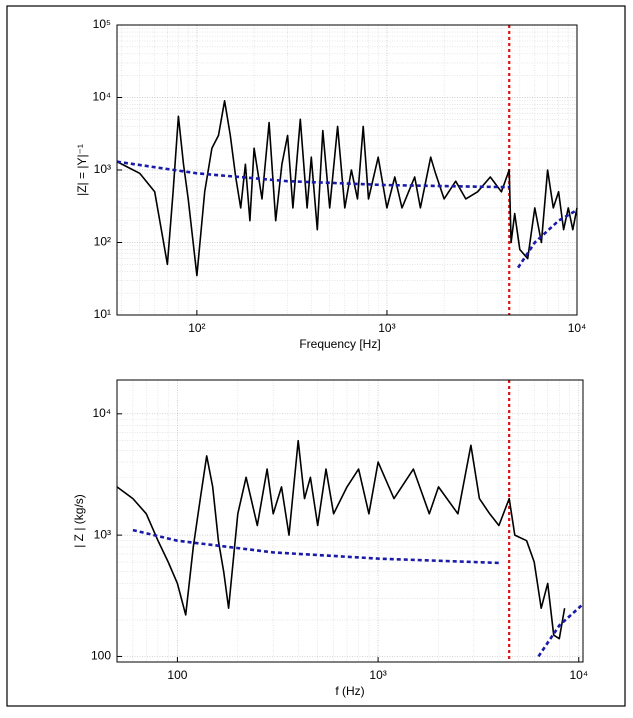 This screenshot has width=633, height=718. Describe the element at coordinates (102, 314) in the screenshot. I see `y-tick-label: 10¹` at that location.